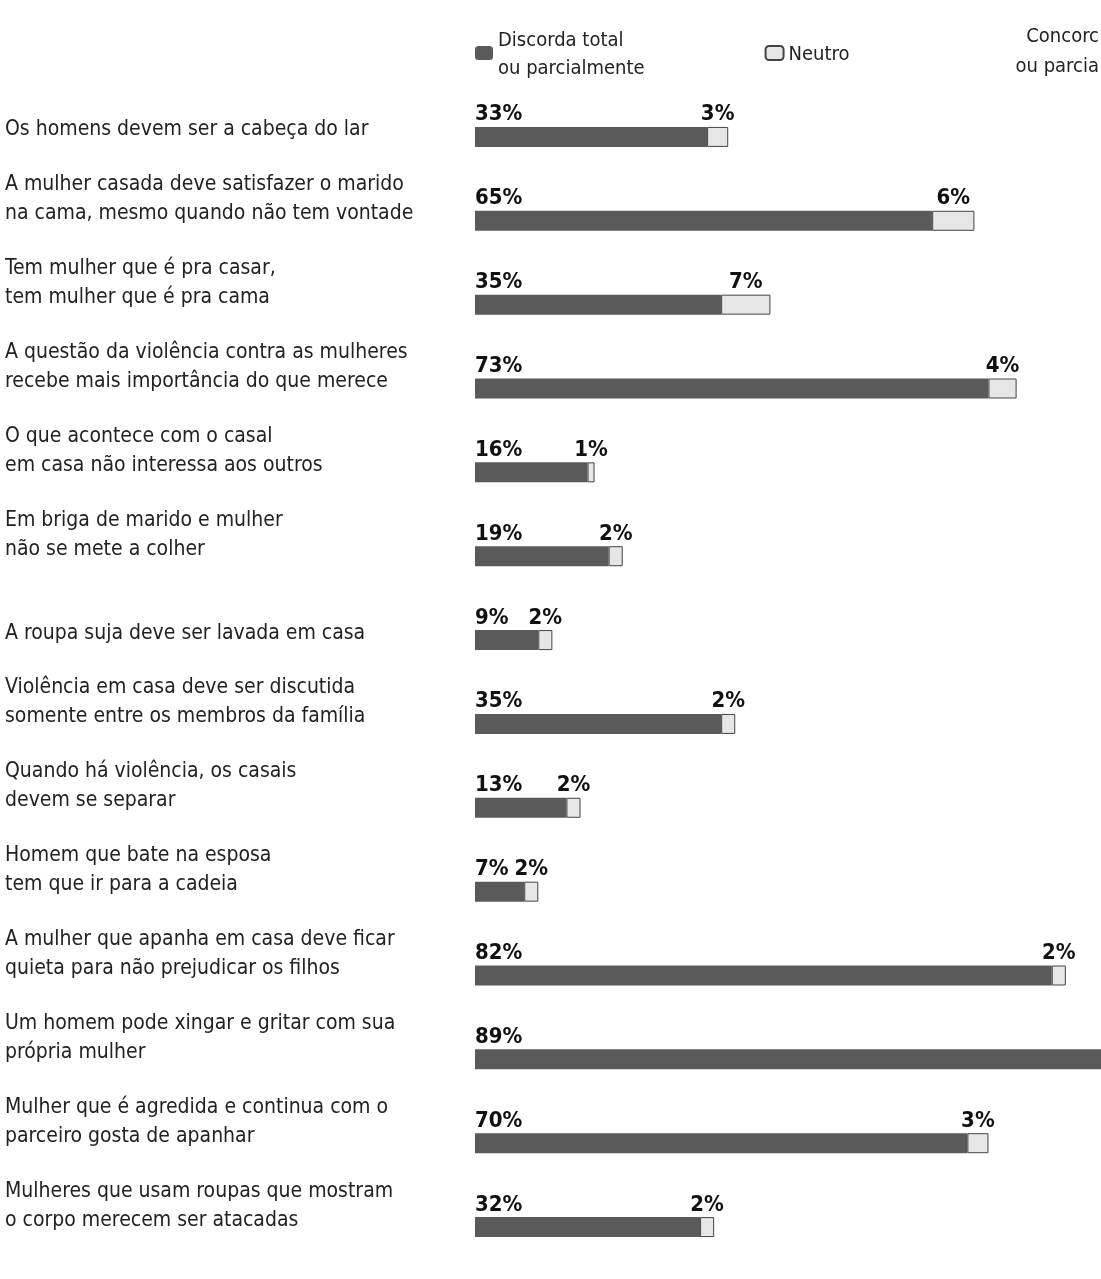 The width and height of the screenshot is (1101, 1279). Describe the element at coordinates (499, 951) in the screenshot. I see `data-label: 82%` at that location.